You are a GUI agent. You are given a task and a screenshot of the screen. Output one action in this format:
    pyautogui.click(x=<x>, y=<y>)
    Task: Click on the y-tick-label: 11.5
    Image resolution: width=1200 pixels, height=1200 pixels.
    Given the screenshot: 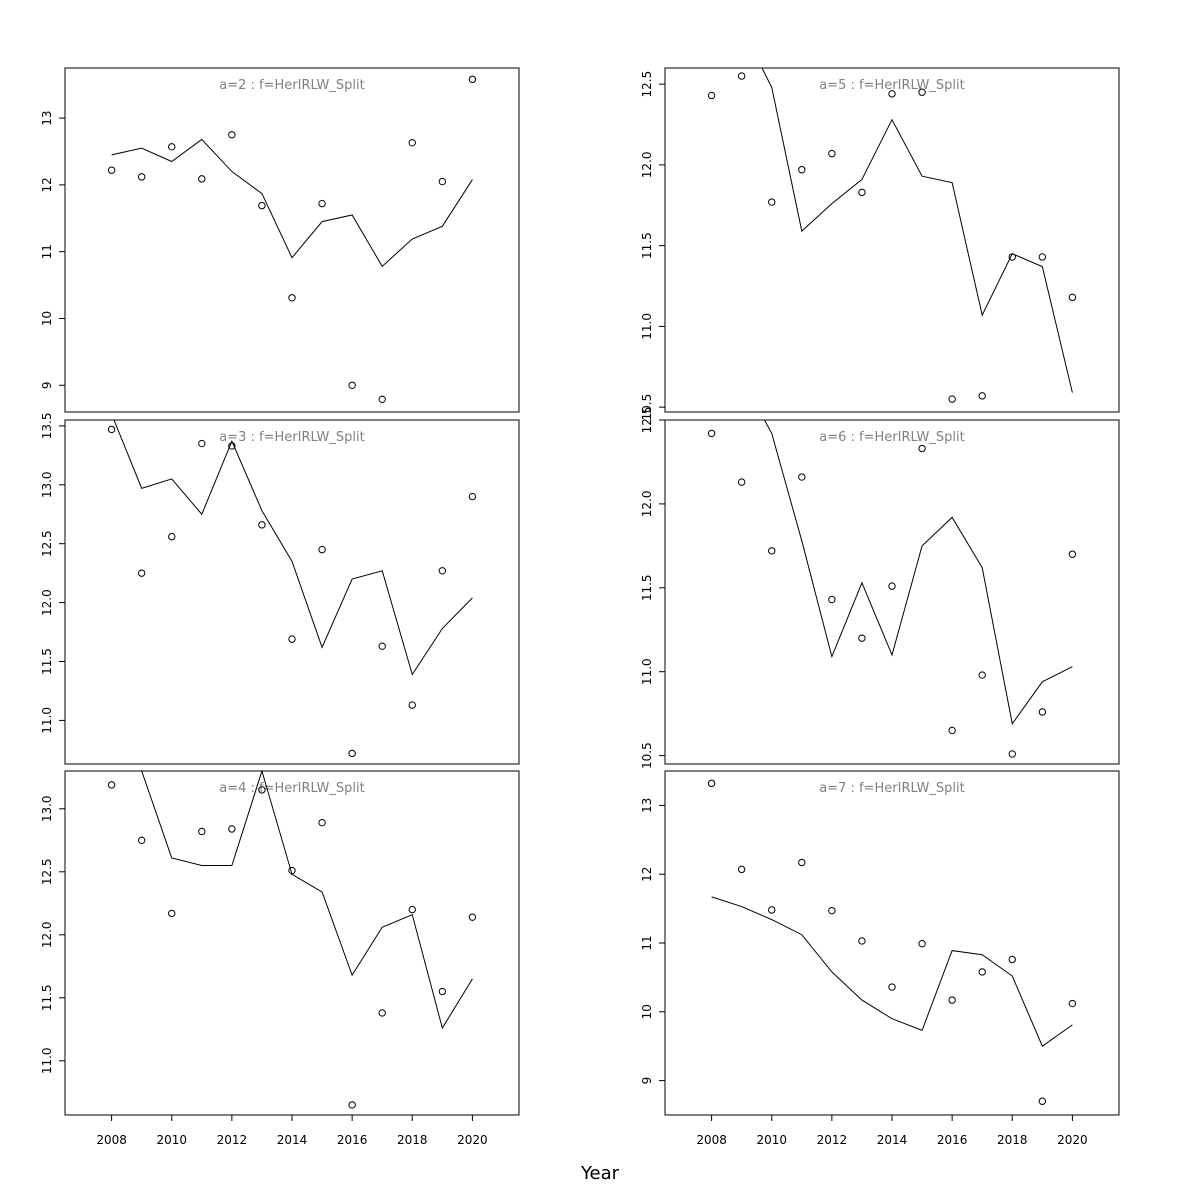 What is the action you would take?
    pyautogui.click(x=47, y=661)
    